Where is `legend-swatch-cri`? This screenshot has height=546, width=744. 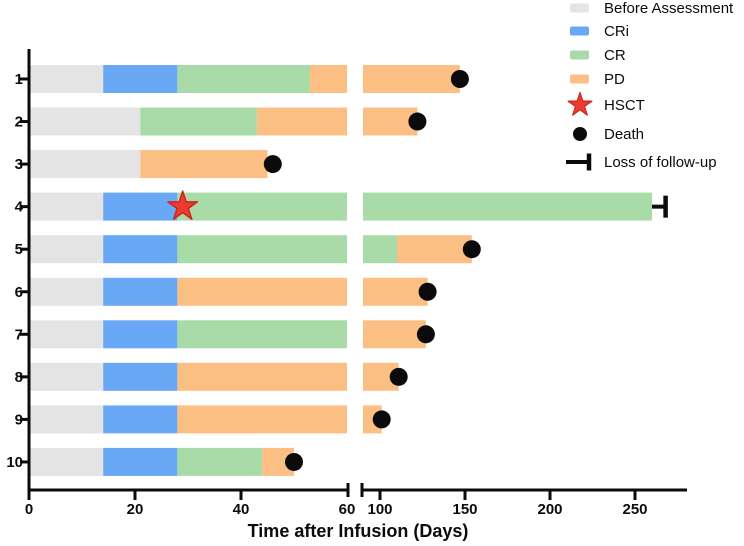 legend-swatch-cri is located at coordinates (579, 31).